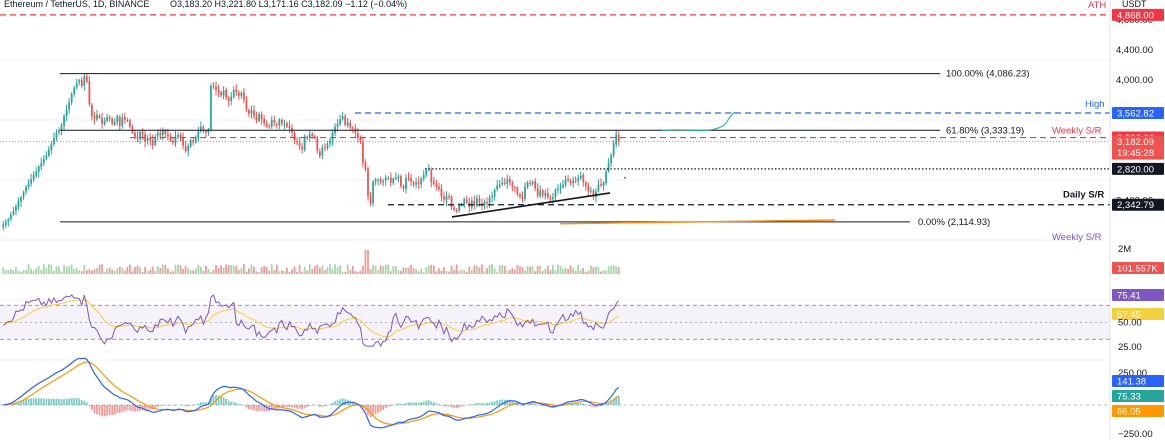 The width and height of the screenshot is (1165, 440). I want to click on rsi-tick-25: 25.00, so click(1130, 347).